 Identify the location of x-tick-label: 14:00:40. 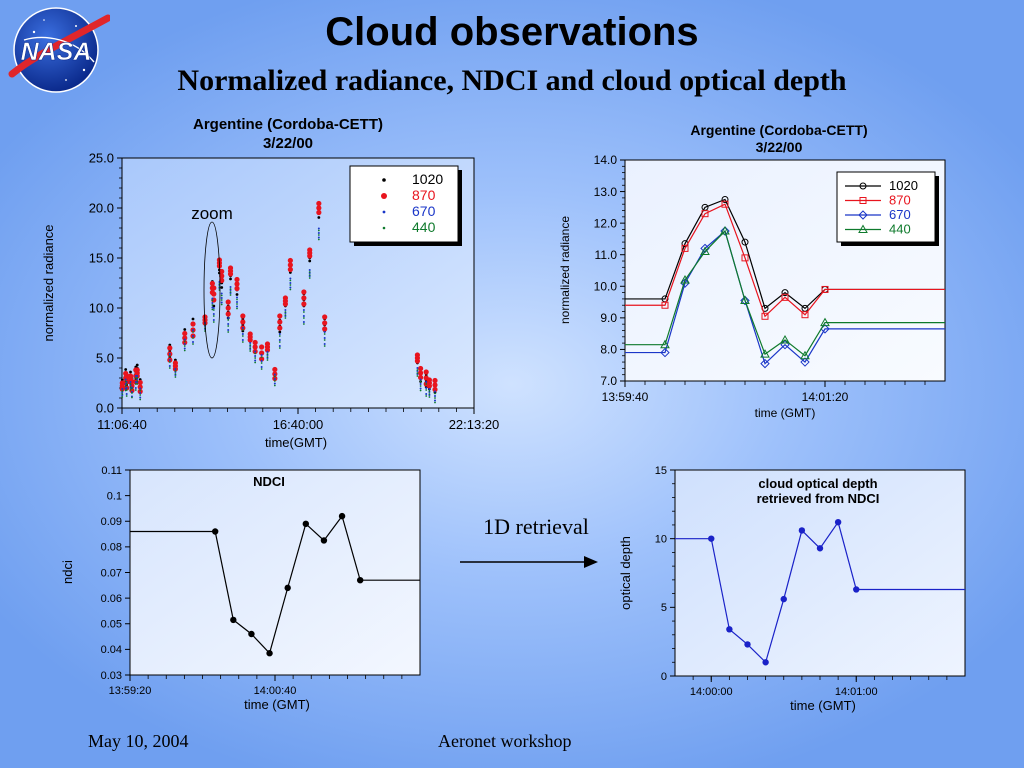
(275, 691).